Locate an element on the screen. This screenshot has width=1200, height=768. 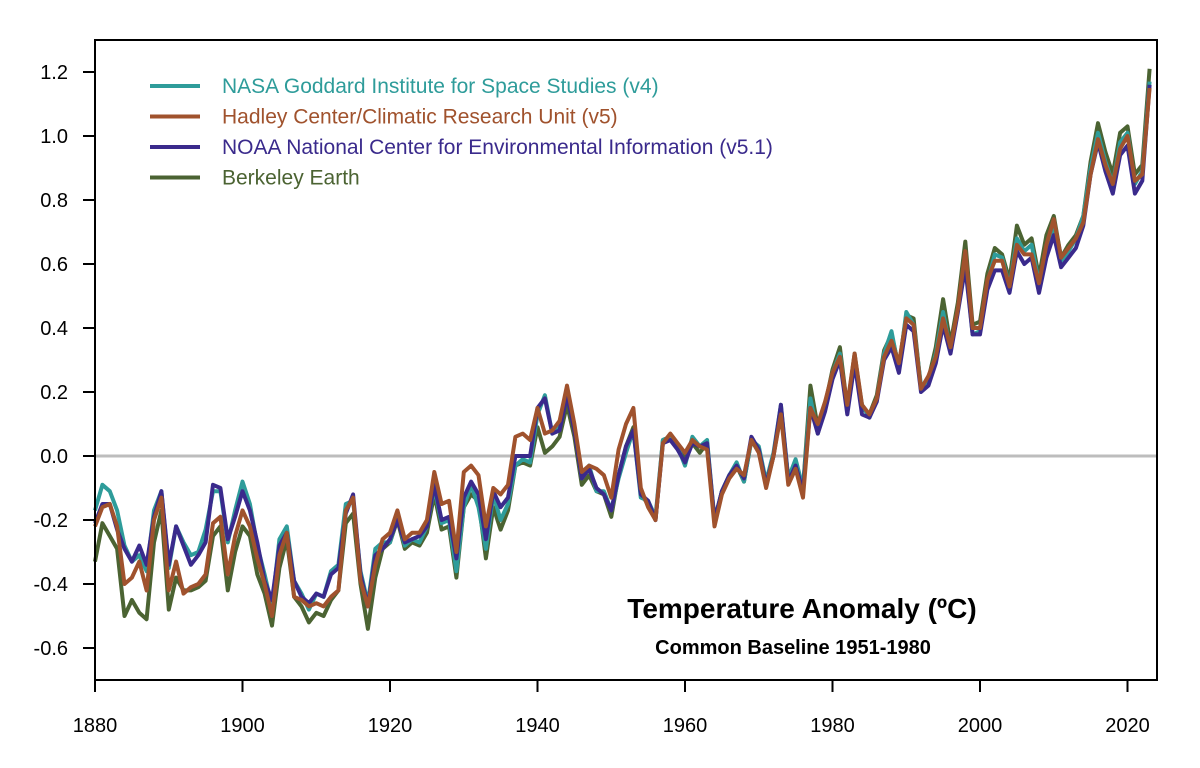
y-tick-label: 0.8 is located at coordinates (54, 201).